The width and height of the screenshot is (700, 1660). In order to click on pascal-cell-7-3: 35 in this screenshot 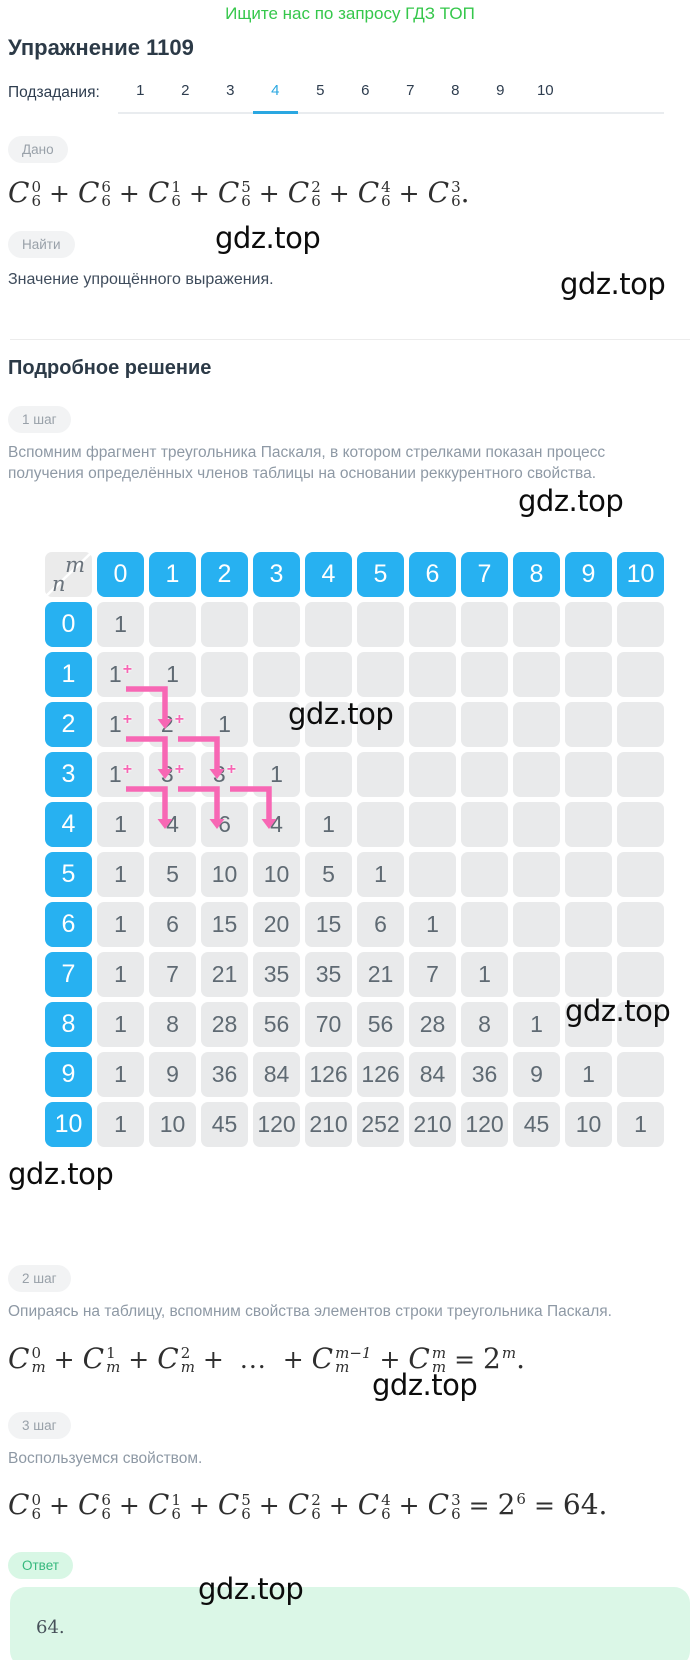, I will do `click(276, 974)`.